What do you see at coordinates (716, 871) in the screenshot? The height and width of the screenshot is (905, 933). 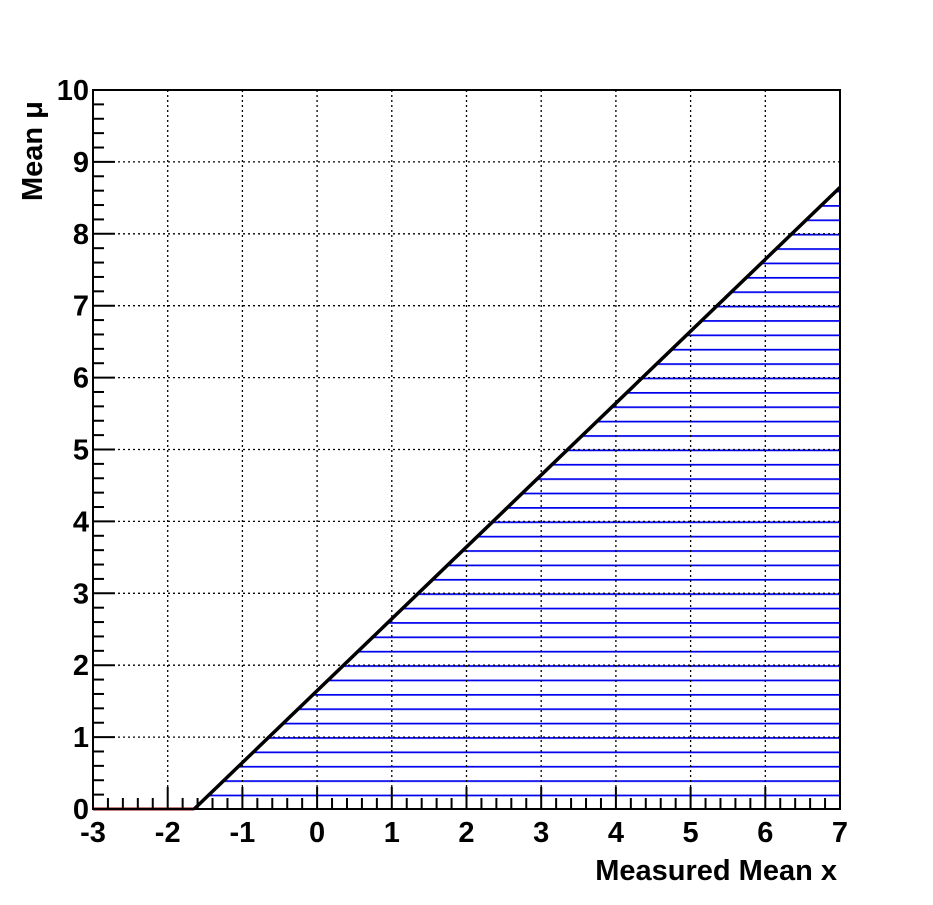 I see `x-axis-label: Measured Mean x` at bounding box center [716, 871].